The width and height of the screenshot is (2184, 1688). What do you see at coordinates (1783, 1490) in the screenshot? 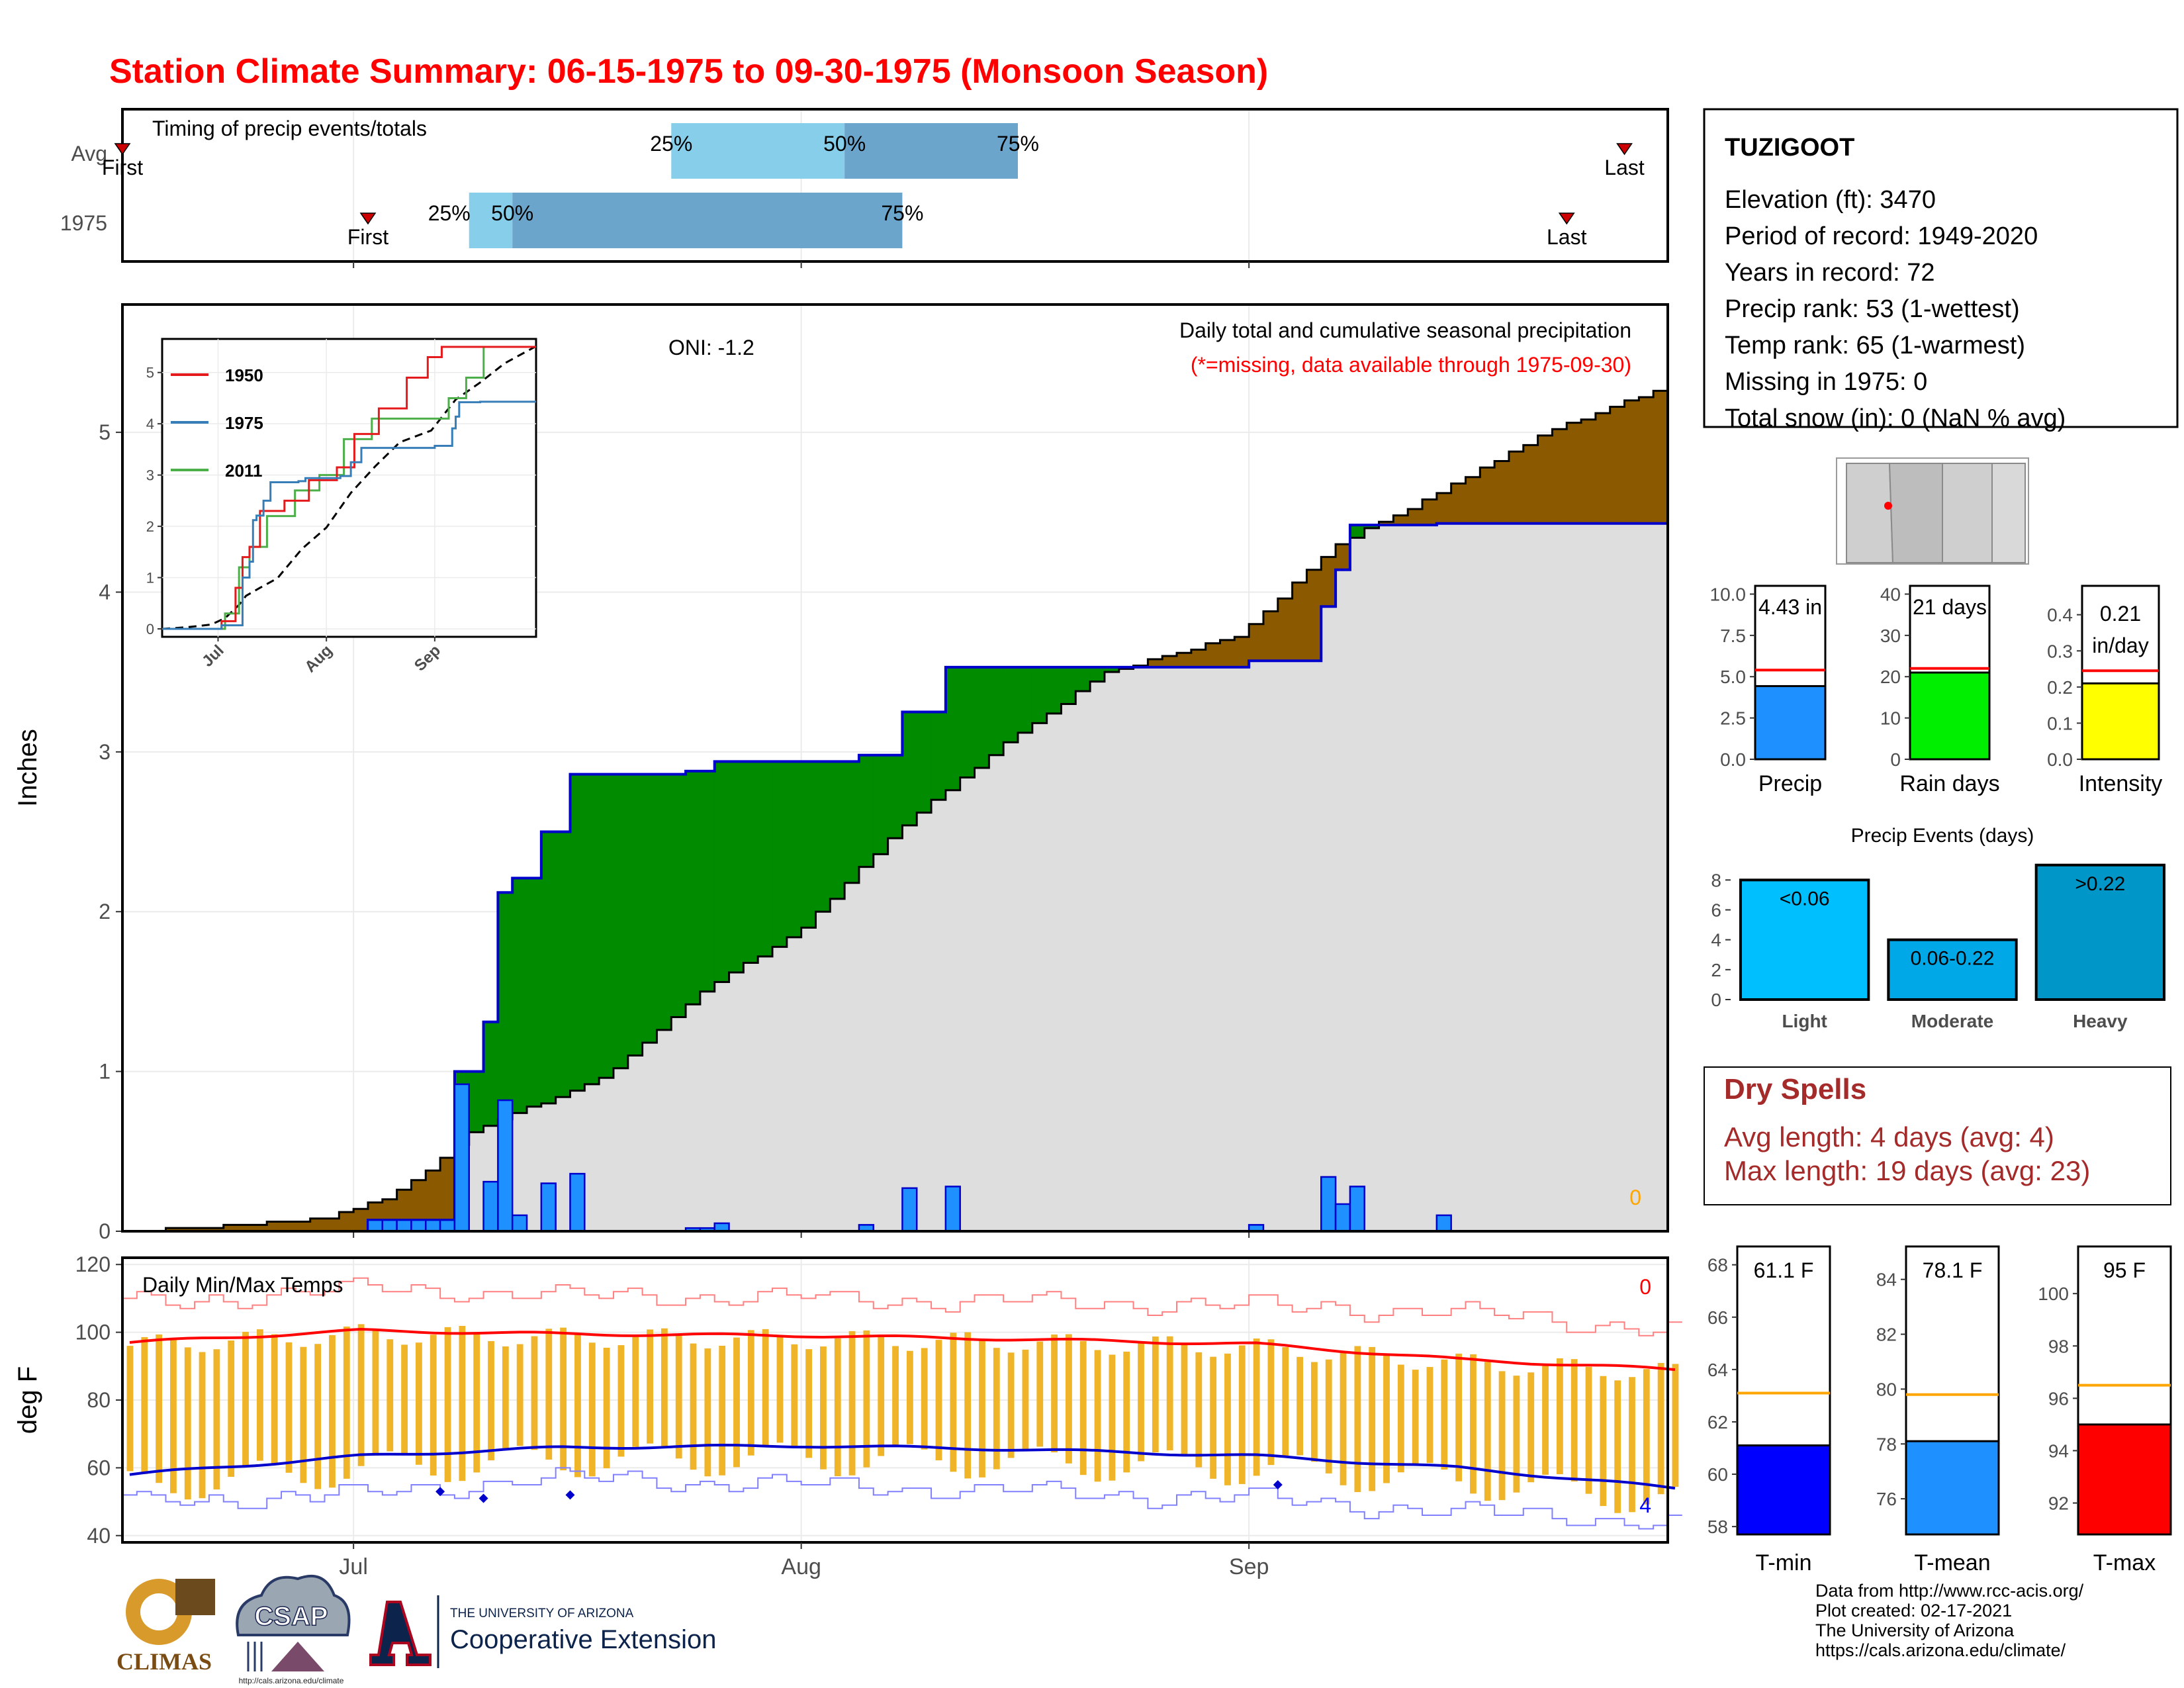
I see `tmin-value-bar` at bounding box center [1783, 1490].